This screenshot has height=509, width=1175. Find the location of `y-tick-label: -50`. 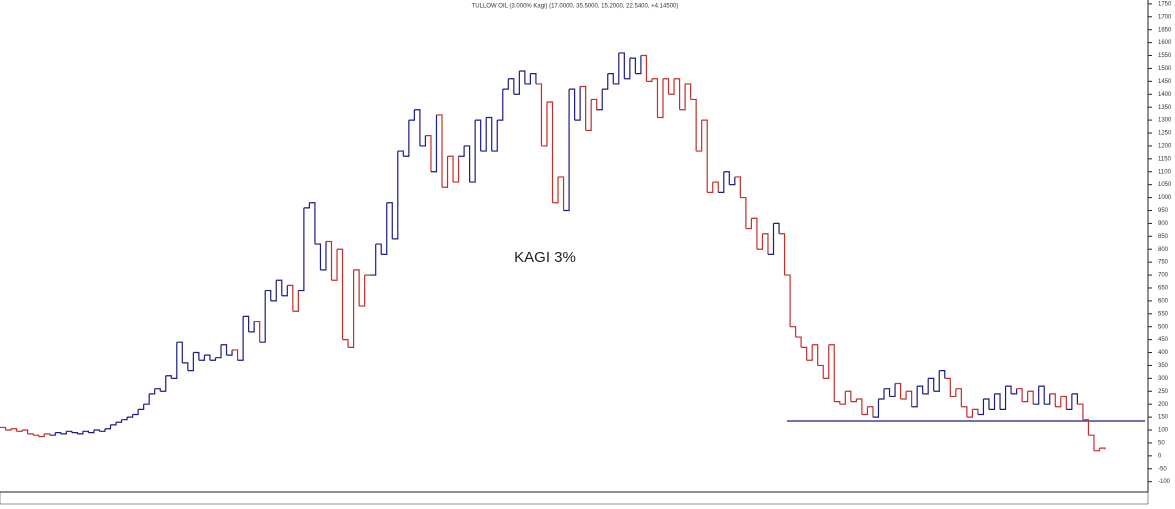

y-tick-label: -50 is located at coordinates (1162, 469).